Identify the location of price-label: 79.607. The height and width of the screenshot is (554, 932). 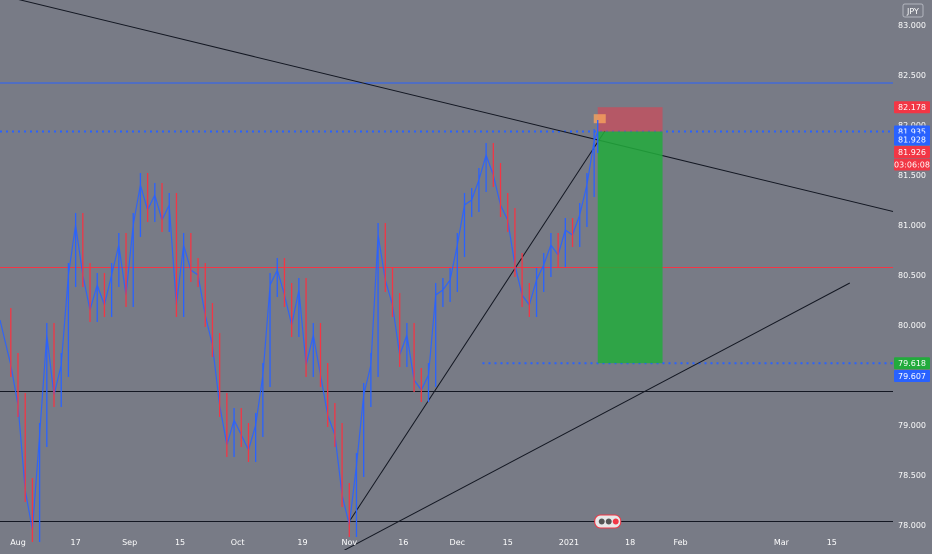
(912, 376).